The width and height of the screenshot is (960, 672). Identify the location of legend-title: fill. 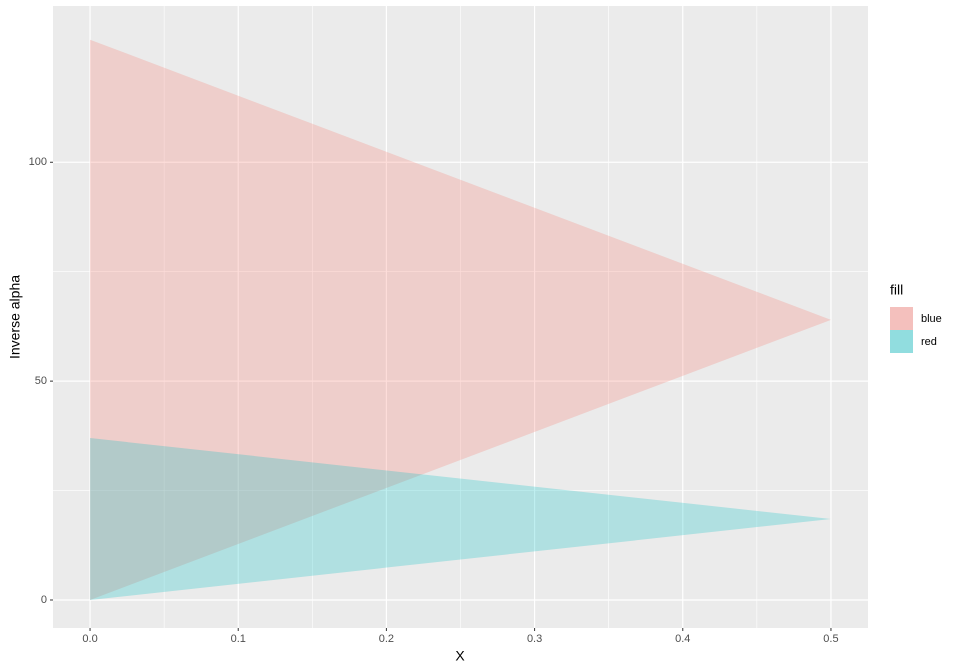
(896, 290).